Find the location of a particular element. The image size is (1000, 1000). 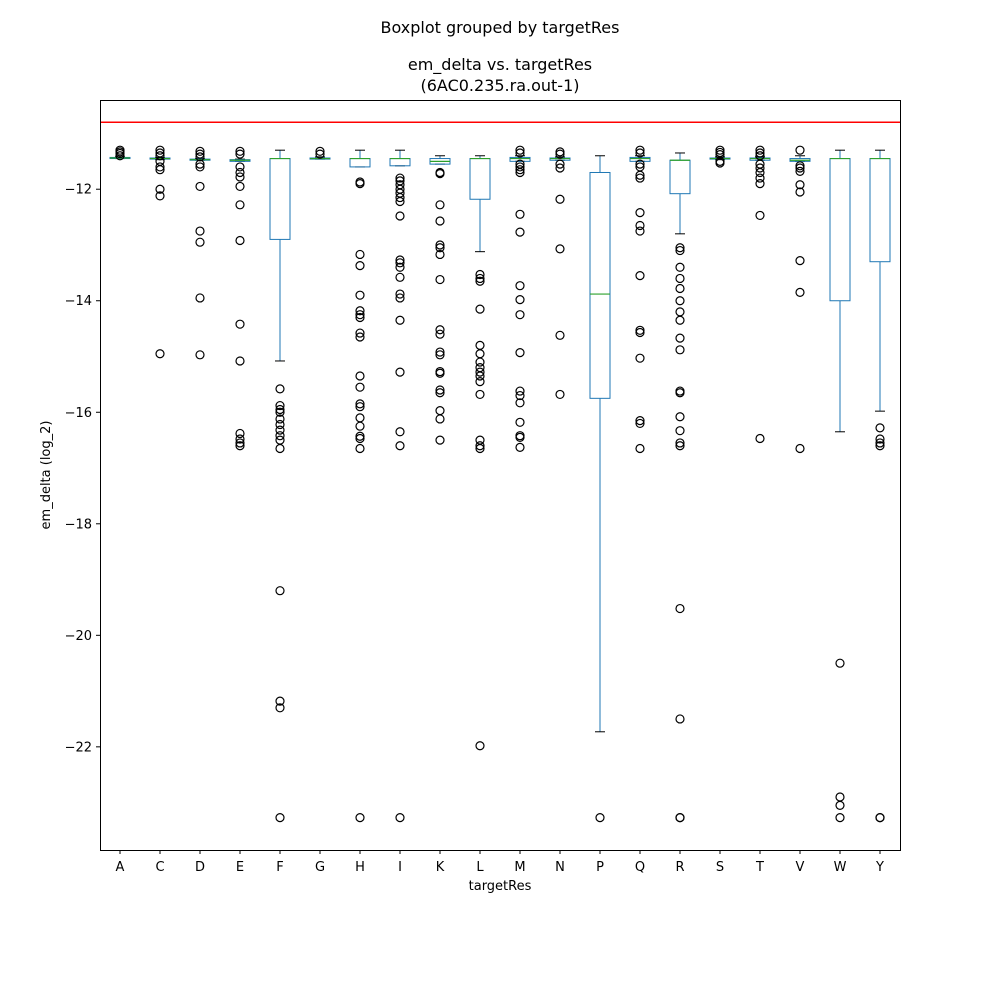

box-group-V is located at coordinates (800, 299).